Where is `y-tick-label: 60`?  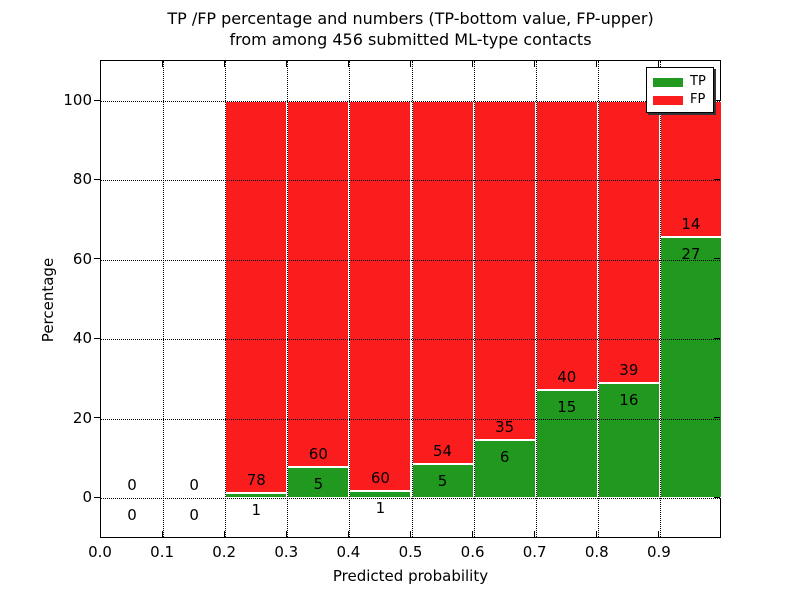 y-tick-label: 60 is located at coordinates (82, 258).